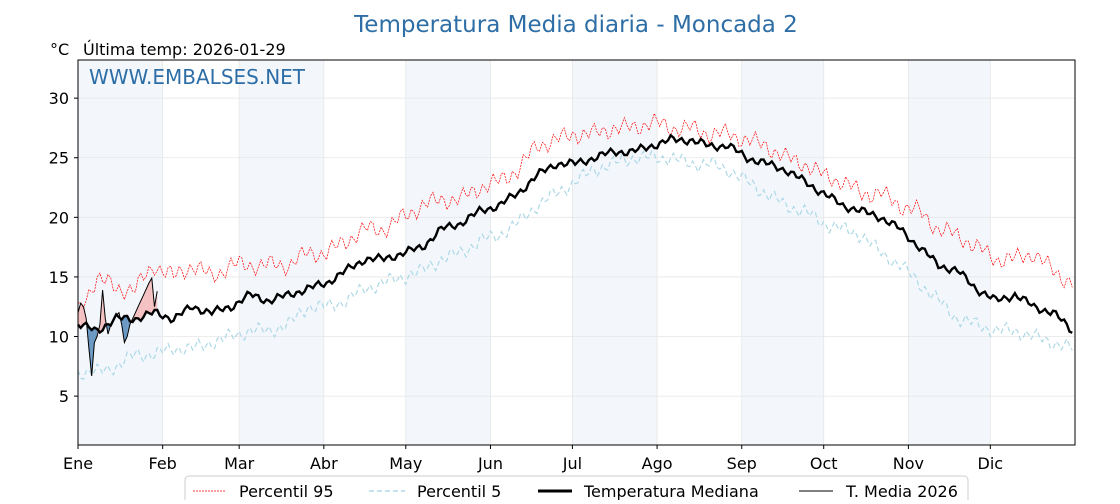 This screenshot has height=504, width=1120. What do you see at coordinates (572, 463) in the screenshot?
I see `x-tick-label: Jul` at bounding box center [572, 463].